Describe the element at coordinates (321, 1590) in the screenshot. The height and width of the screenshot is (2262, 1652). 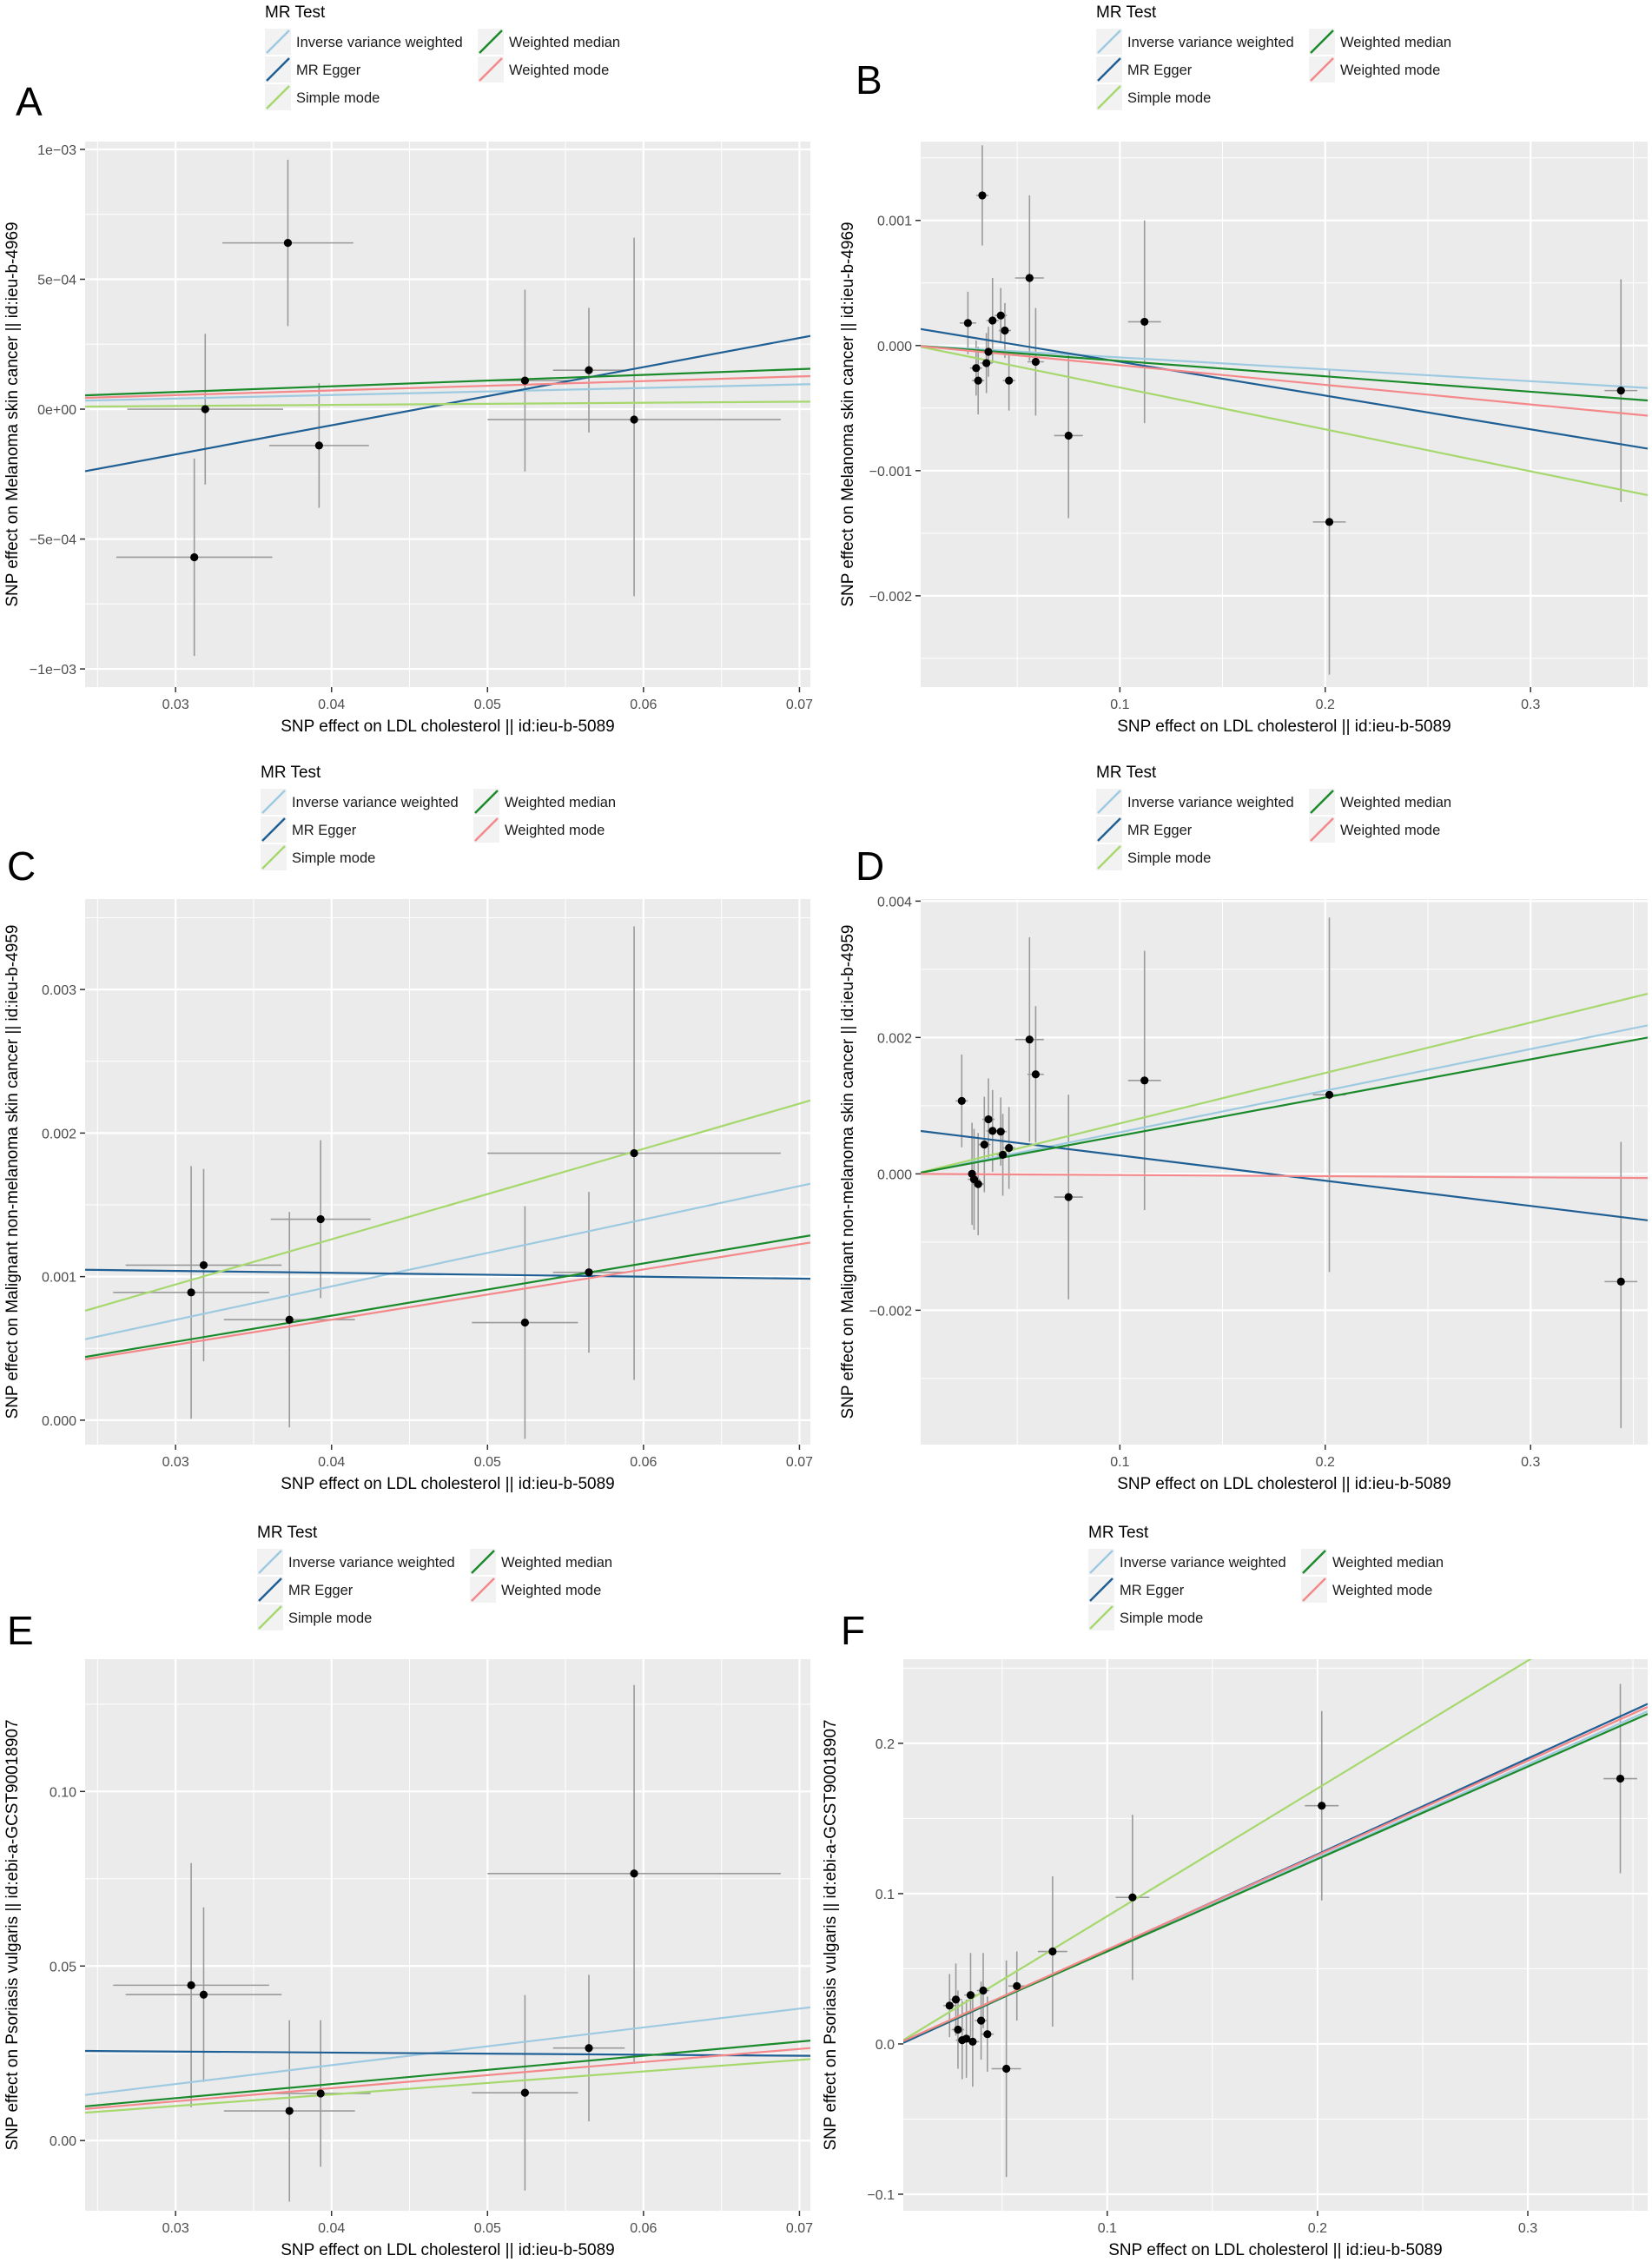
I see `legend-label: MR Egger` at that location.